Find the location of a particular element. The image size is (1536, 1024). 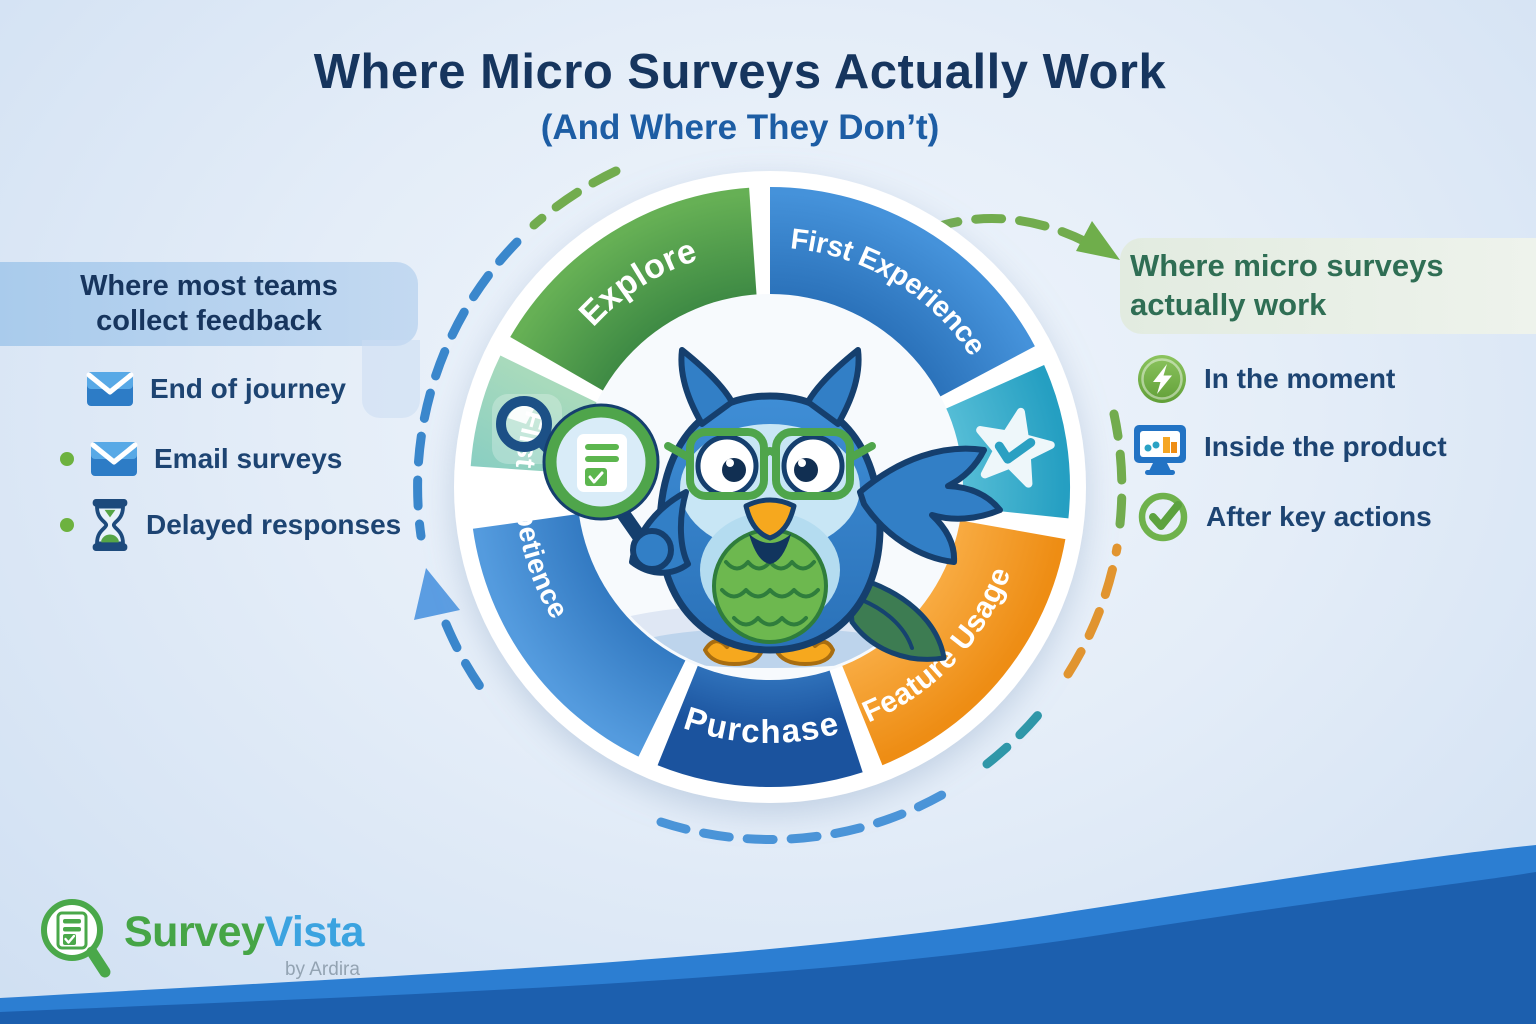

brand-logo: SurveyVista by Ardira is located at coordinates (200, 940).